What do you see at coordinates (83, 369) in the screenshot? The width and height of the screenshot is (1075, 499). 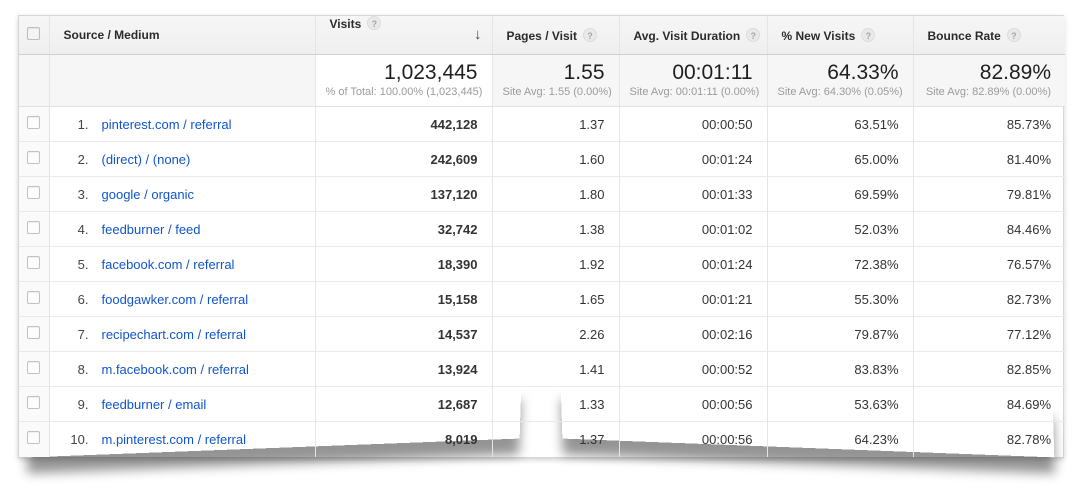 I see `row-rank: 8.` at bounding box center [83, 369].